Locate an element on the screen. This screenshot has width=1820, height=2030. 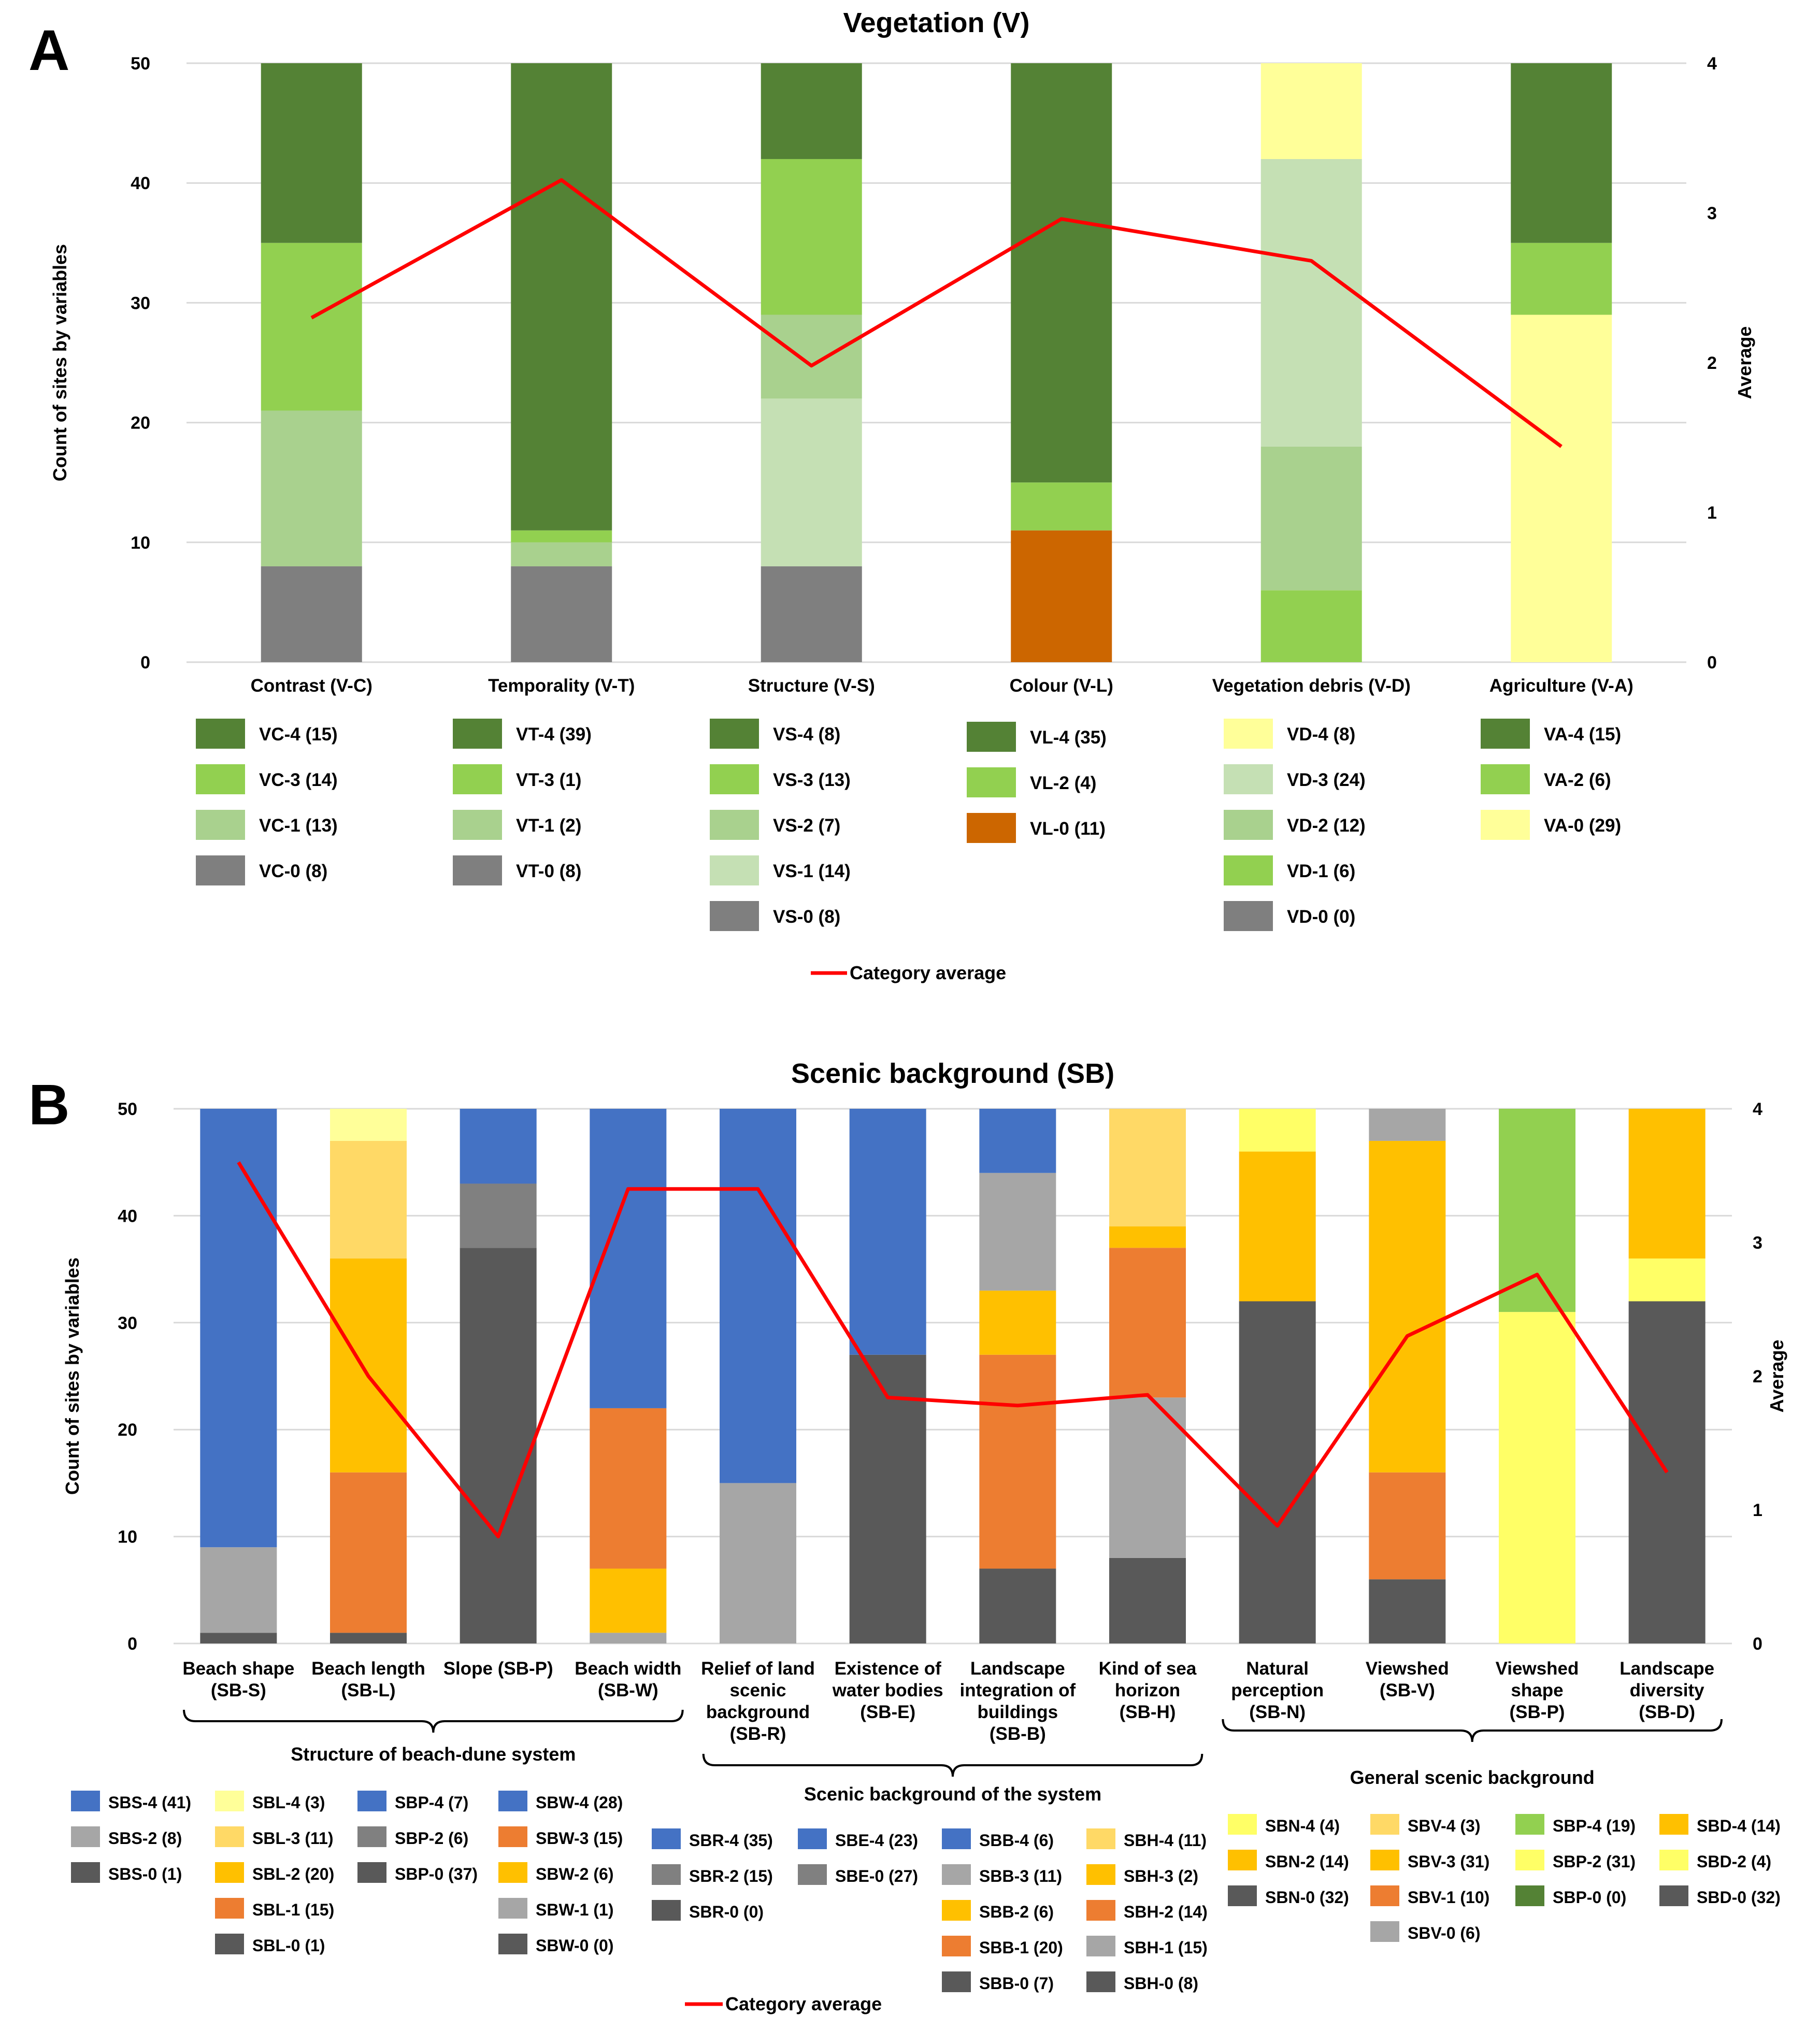
legend-label: SBH-1 (15) is located at coordinates (1166, 1947).